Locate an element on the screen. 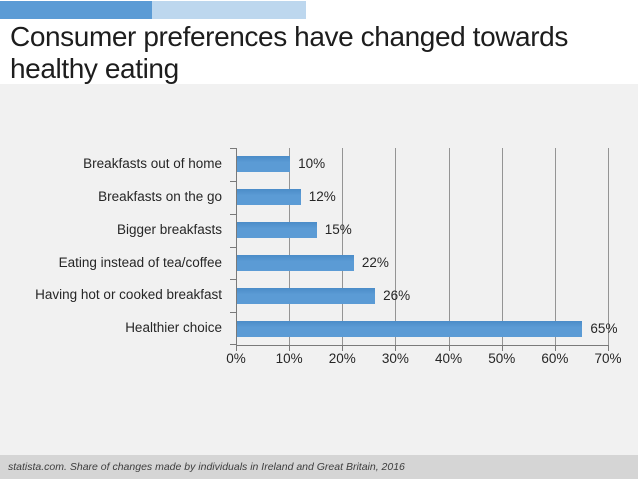 This screenshot has width=638, height=479. bar-value-label: 12% is located at coordinates (322, 197).